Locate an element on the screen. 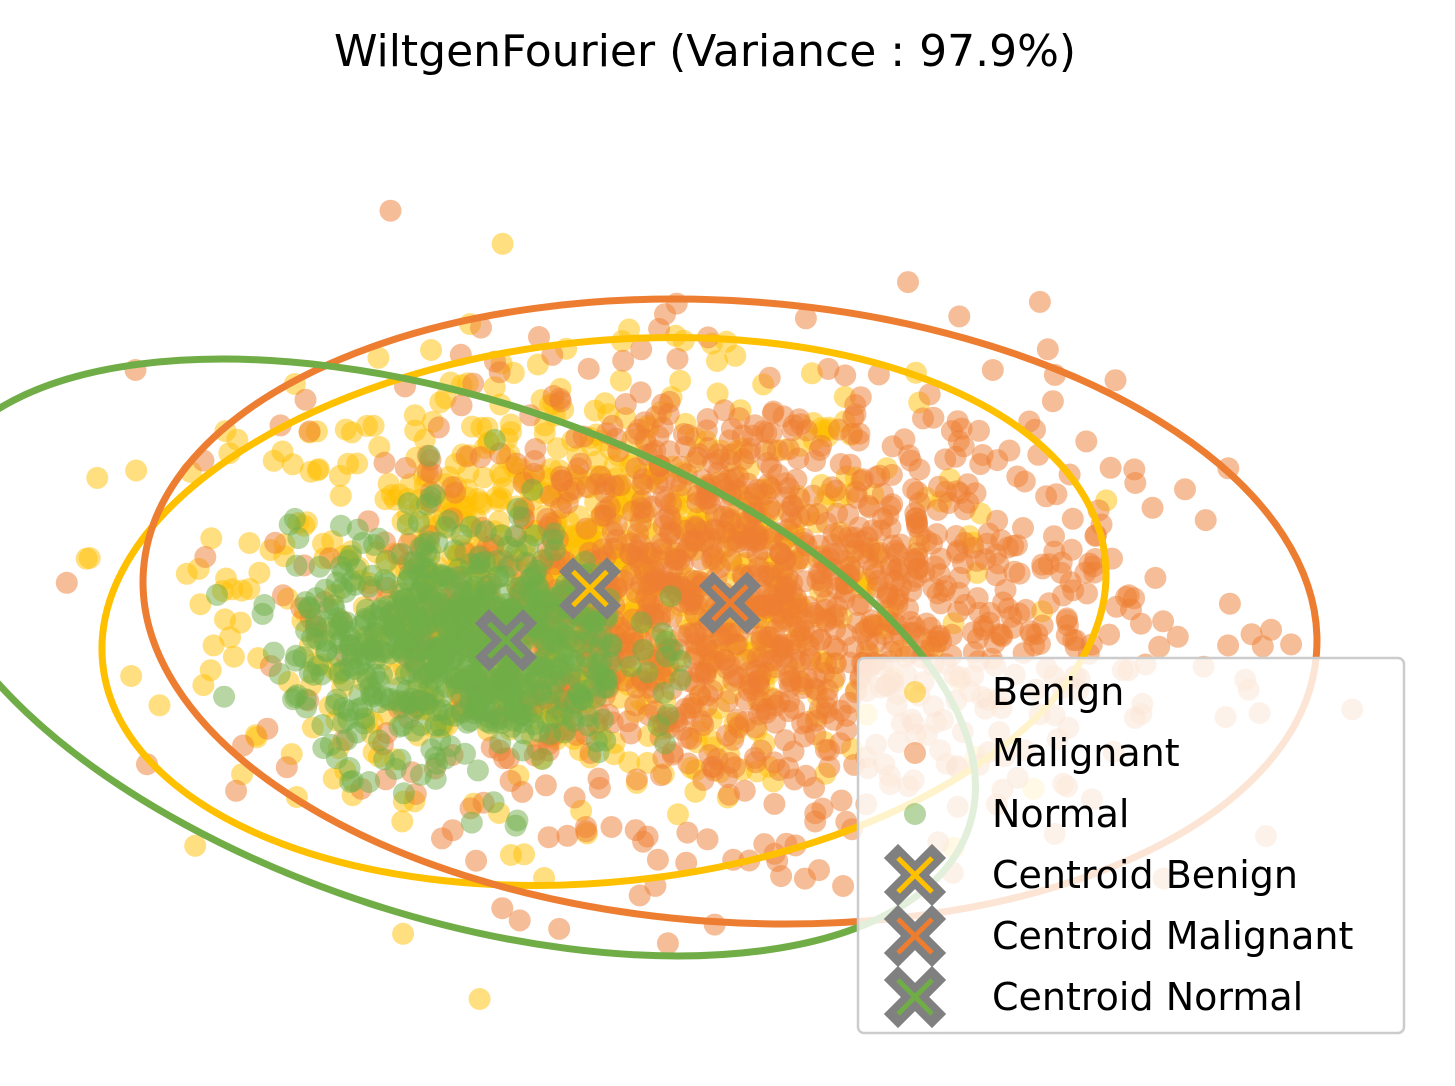  legend-swatch is located at coordinates (915, 692).